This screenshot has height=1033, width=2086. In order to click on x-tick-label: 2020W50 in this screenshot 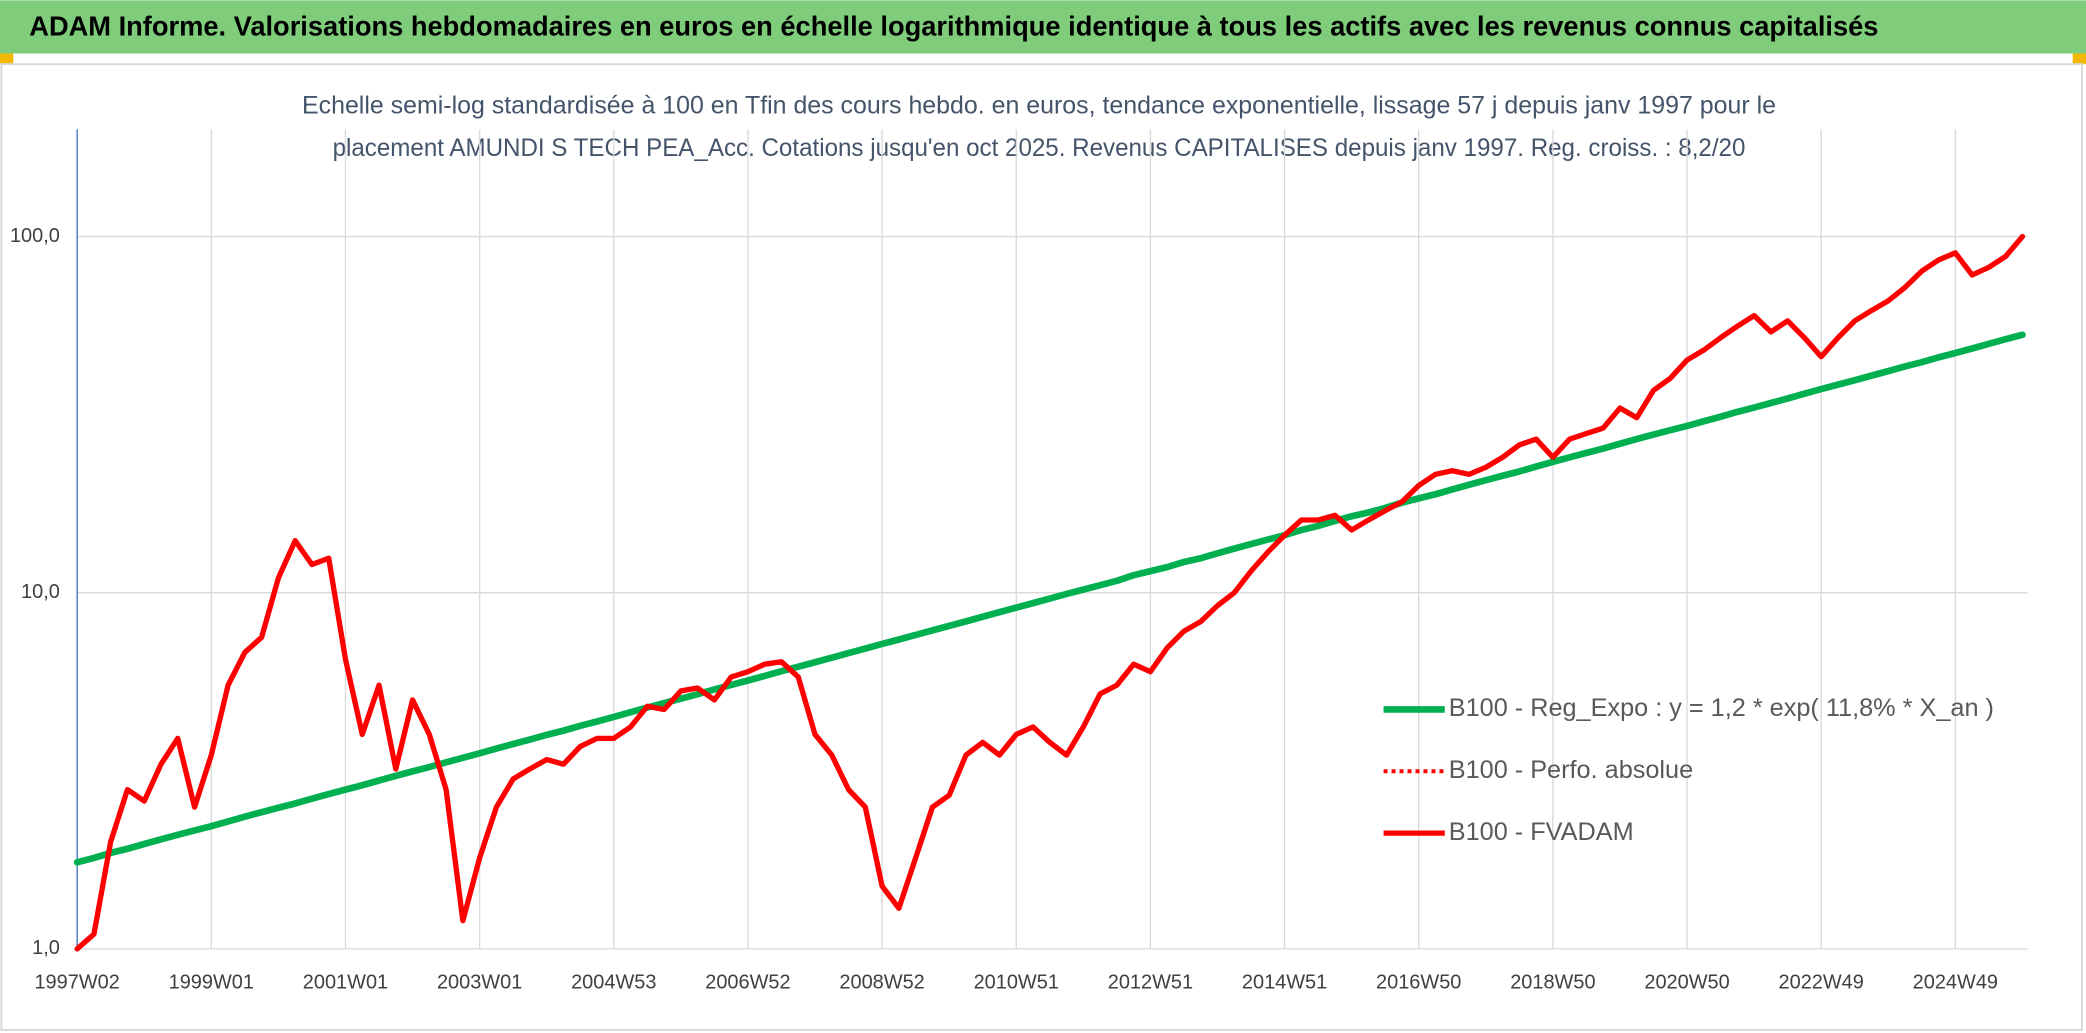, I will do `click(1686, 983)`.